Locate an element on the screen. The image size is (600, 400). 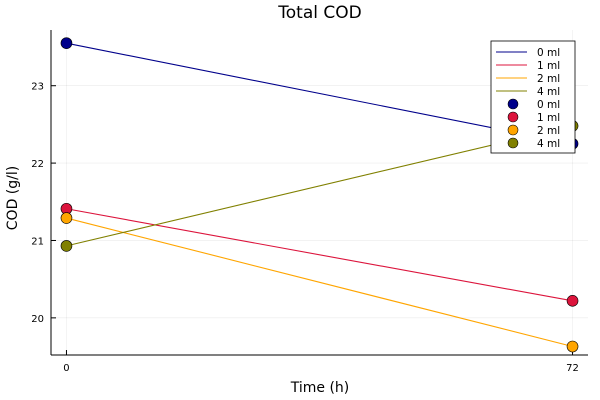
legend-marker-label: 2 ml is located at coordinates (548, 131).